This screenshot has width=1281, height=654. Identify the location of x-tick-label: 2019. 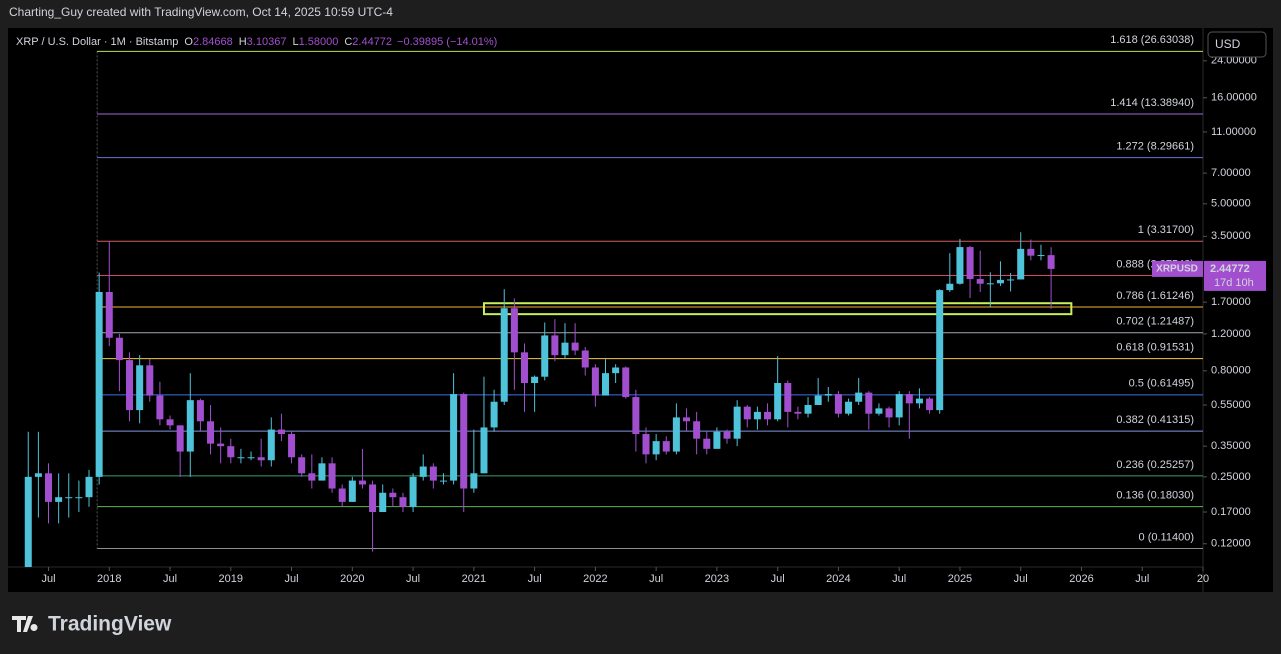
(231, 579).